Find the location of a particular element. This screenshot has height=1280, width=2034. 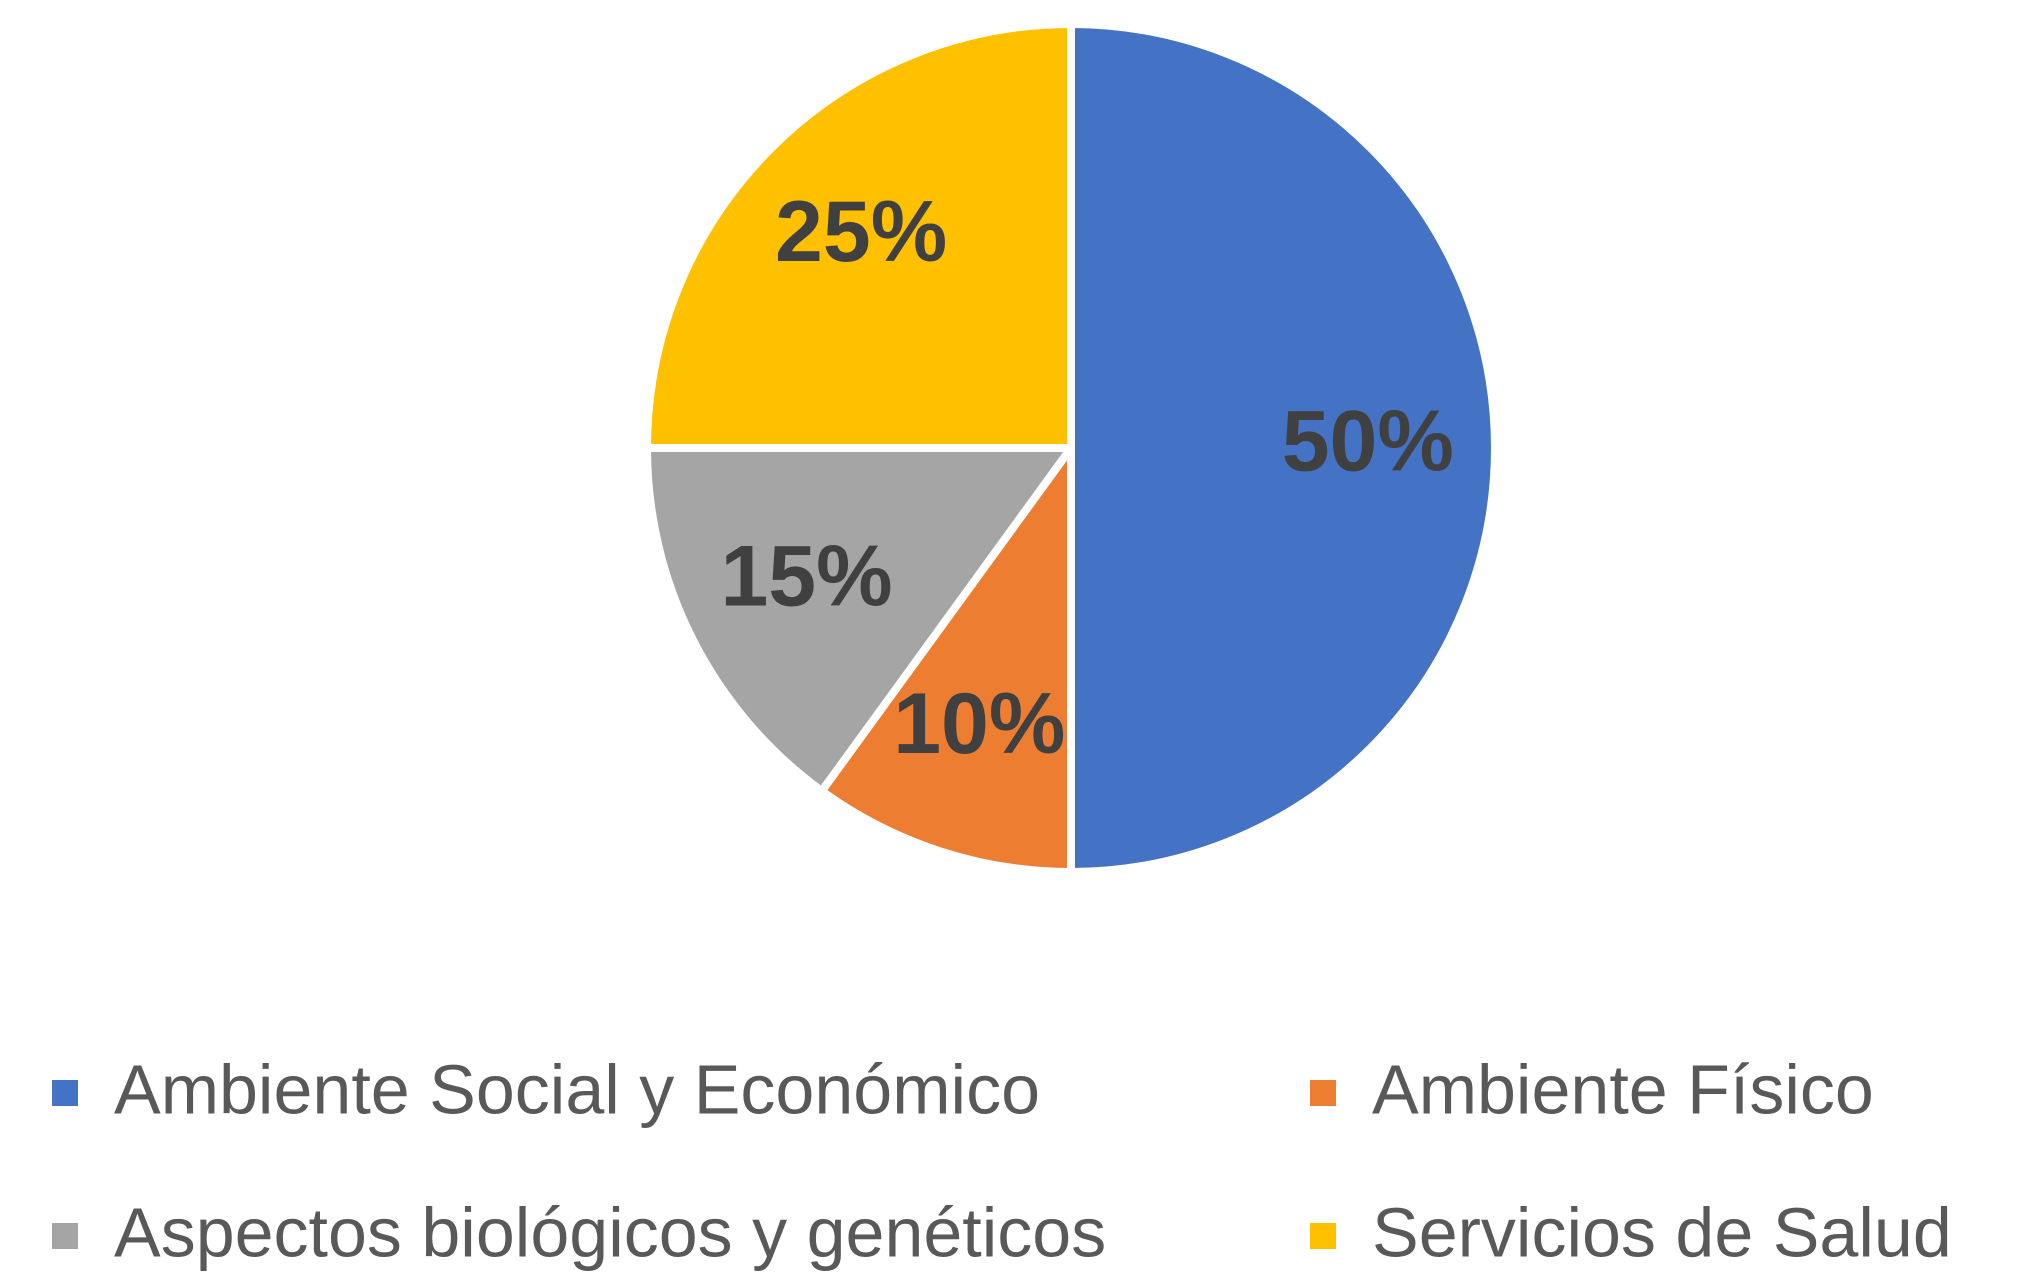

legend-label: Ambiente Social y Económico is located at coordinates (577, 1089).